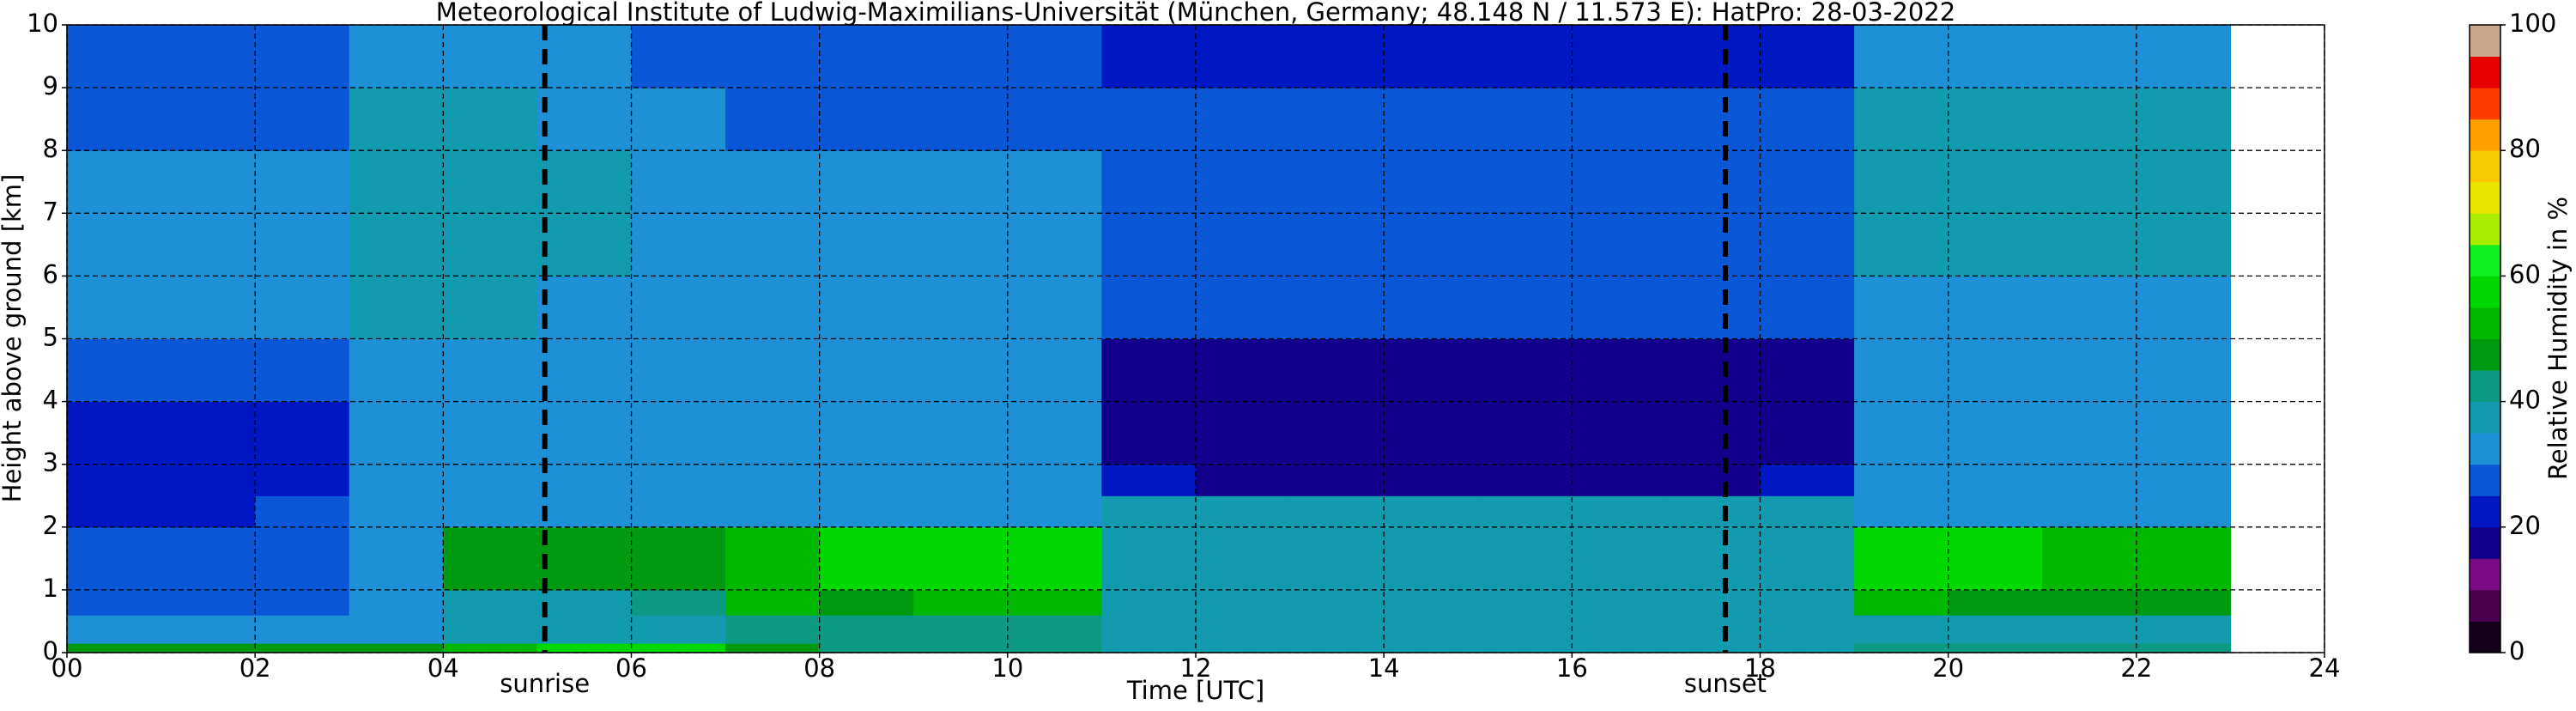  What do you see at coordinates (50, 337) in the screenshot?
I see `y-tick-label: 5` at bounding box center [50, 337].